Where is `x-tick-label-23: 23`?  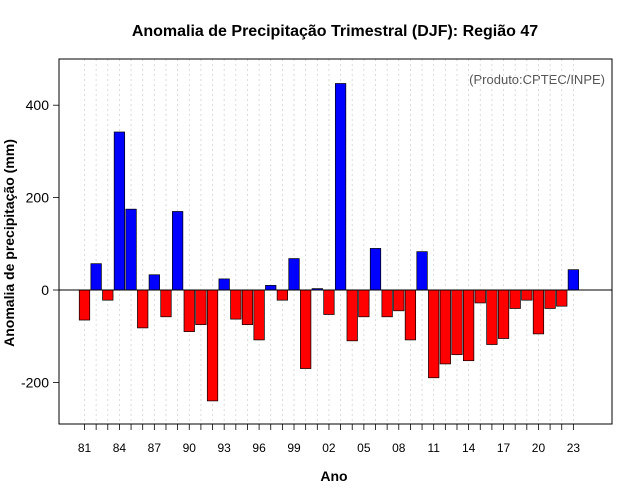 x-tick-label-23: 23 is located at coordinates (574, 448).